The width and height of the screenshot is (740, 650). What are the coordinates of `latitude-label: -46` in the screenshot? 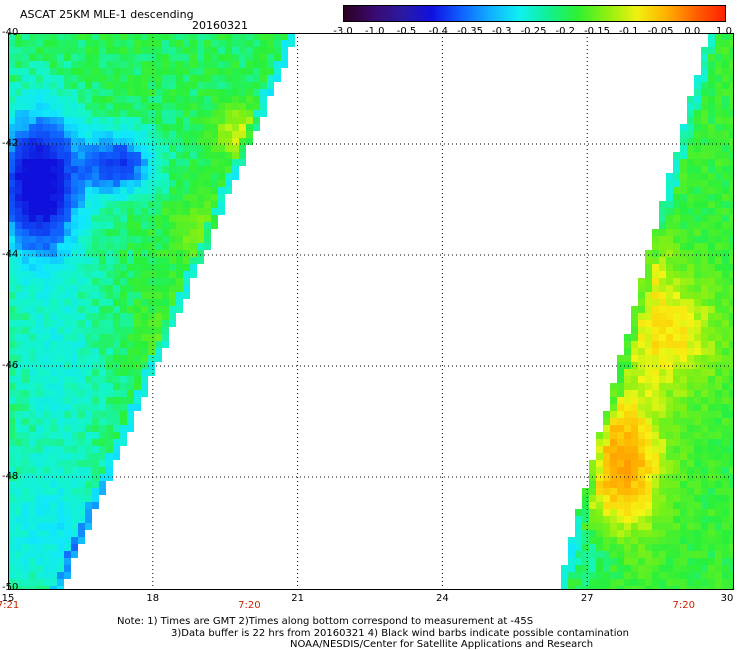 It's located at (10, 365).